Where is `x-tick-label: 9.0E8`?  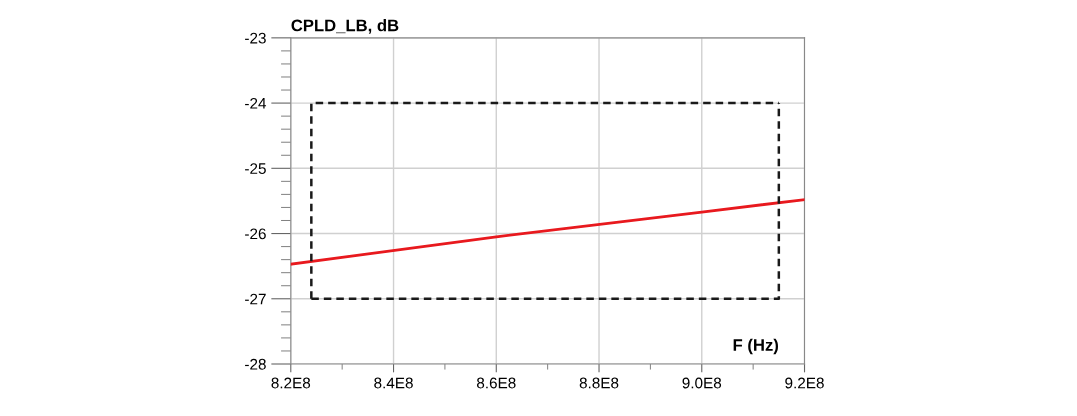
x-tick-label: 9.0E8 is located at coordinates (702, 383).